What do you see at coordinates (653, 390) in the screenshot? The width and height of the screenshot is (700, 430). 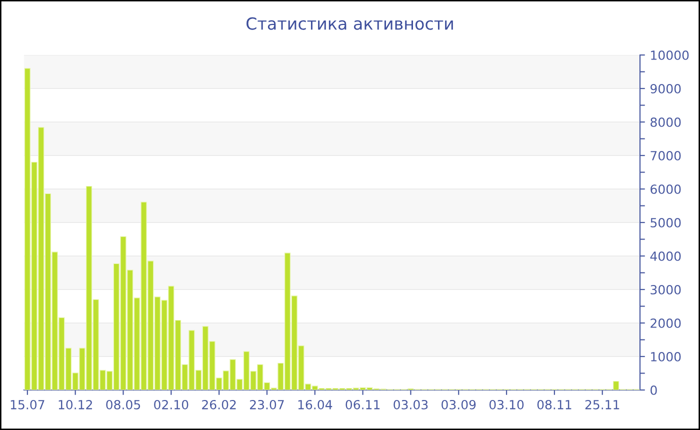 I see `y-tick-label: 0` at bounding box center [653, 390].